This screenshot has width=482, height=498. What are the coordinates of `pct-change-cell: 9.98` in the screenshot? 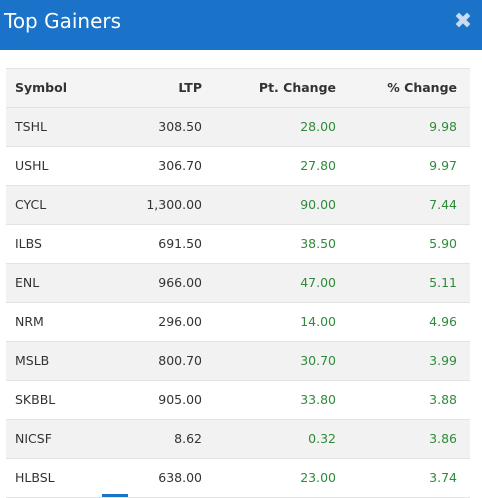 It's located at (443, 126).